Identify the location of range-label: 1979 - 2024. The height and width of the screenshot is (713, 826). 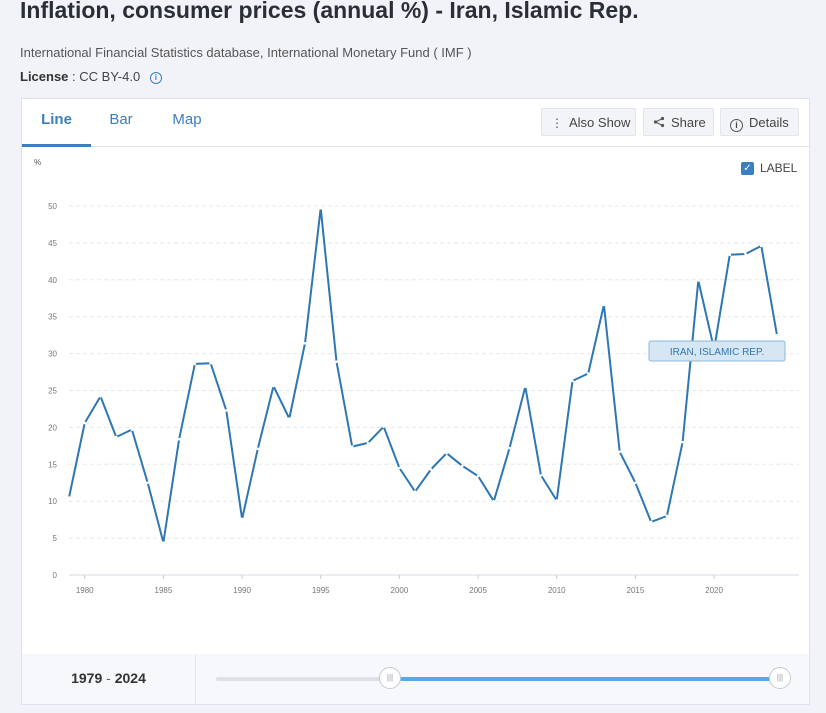
(109, 679).